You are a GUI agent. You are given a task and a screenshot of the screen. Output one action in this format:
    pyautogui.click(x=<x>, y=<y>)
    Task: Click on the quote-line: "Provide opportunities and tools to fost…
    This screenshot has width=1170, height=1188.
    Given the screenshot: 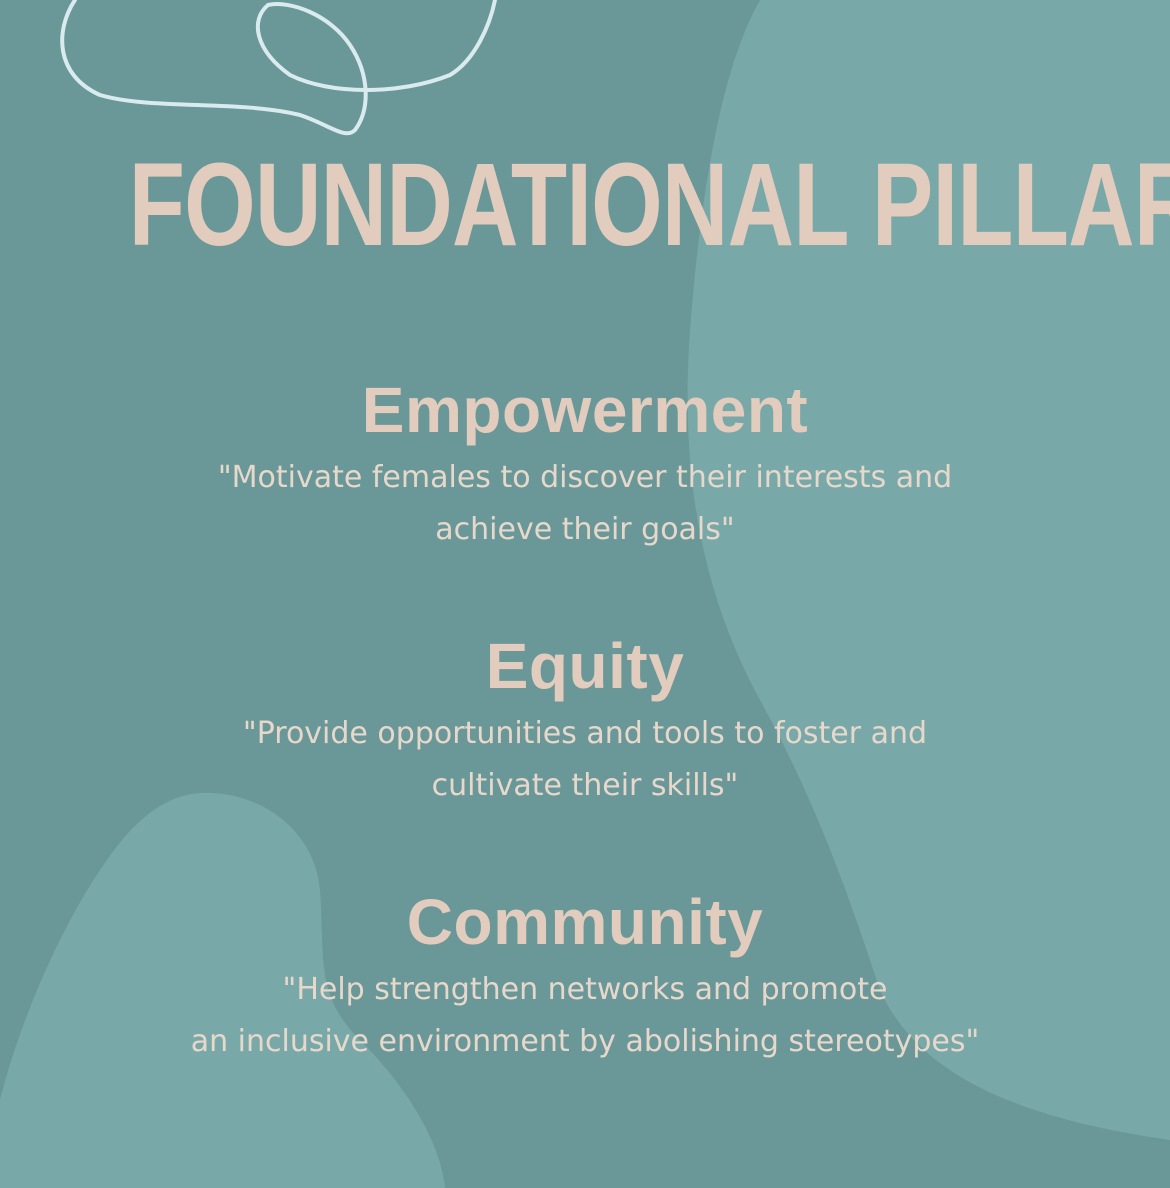 What is the action you would take?
    pyautogui.click(x=585, y=733)
    